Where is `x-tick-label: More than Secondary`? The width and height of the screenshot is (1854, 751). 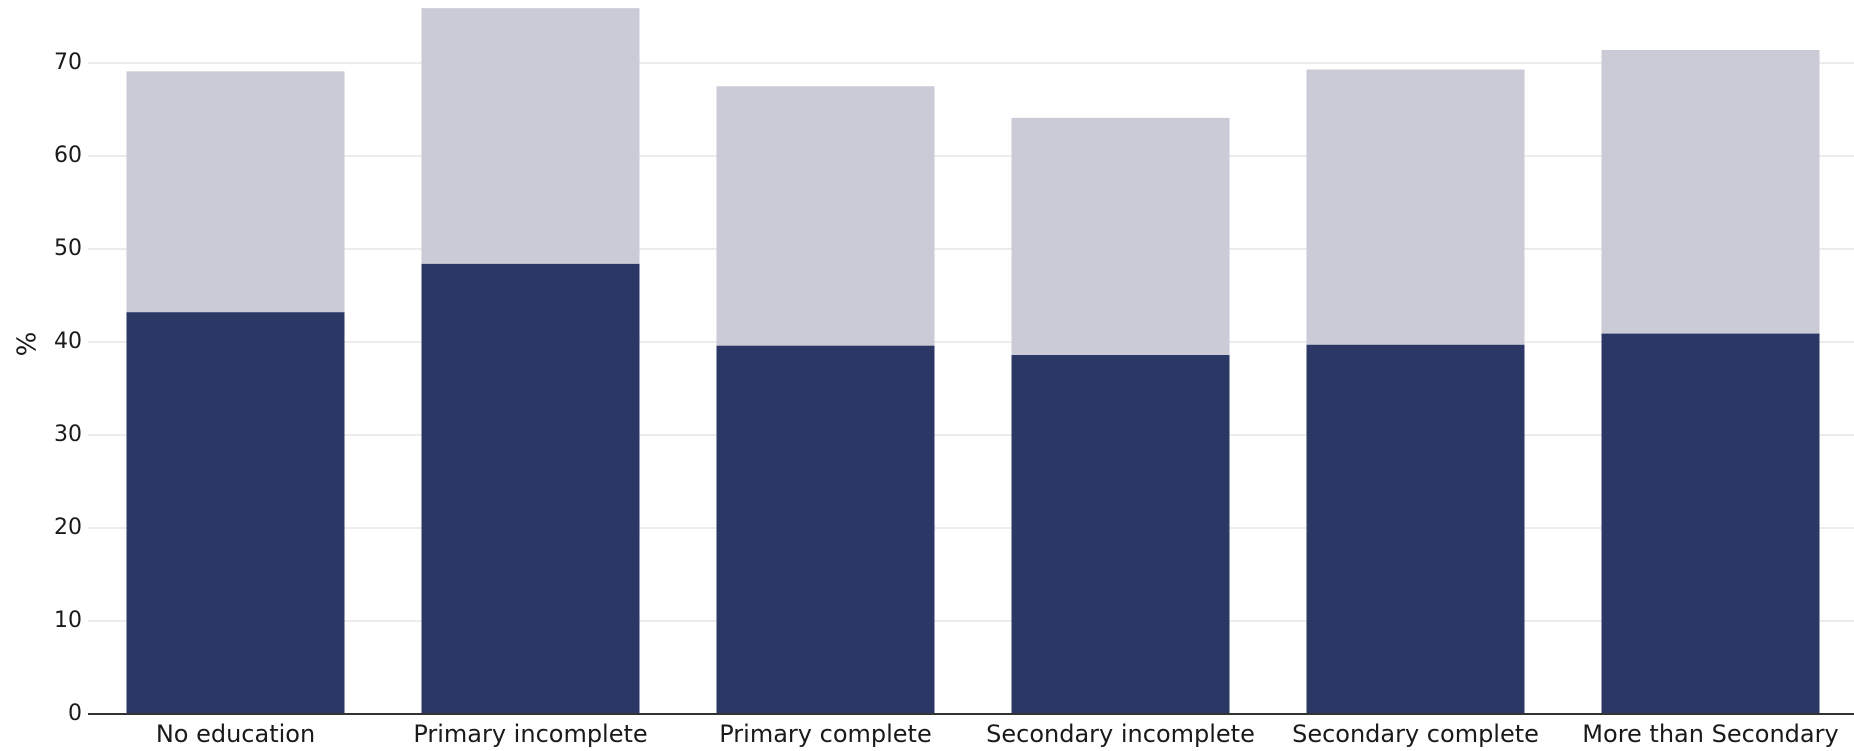
x-tick-label: More than Secondary is located at coordinates (1710, 734).